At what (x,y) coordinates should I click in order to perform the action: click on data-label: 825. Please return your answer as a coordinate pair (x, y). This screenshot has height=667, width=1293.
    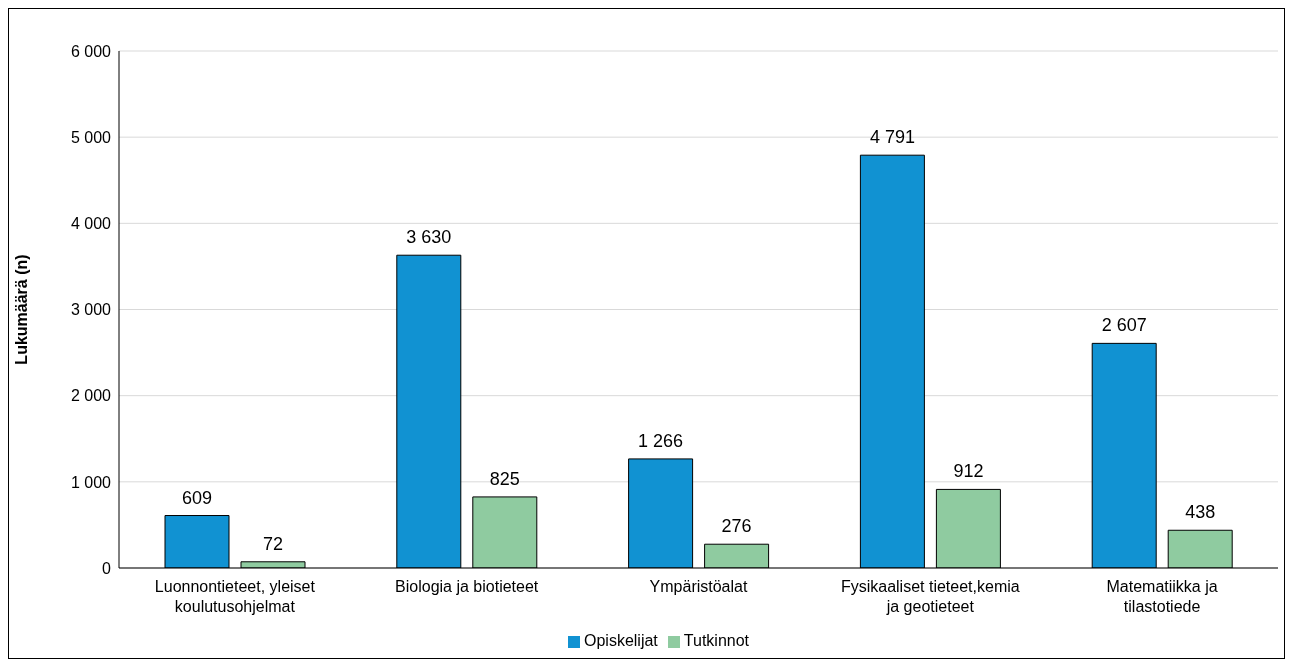
    Looking at the image, I should click on (504, 478).